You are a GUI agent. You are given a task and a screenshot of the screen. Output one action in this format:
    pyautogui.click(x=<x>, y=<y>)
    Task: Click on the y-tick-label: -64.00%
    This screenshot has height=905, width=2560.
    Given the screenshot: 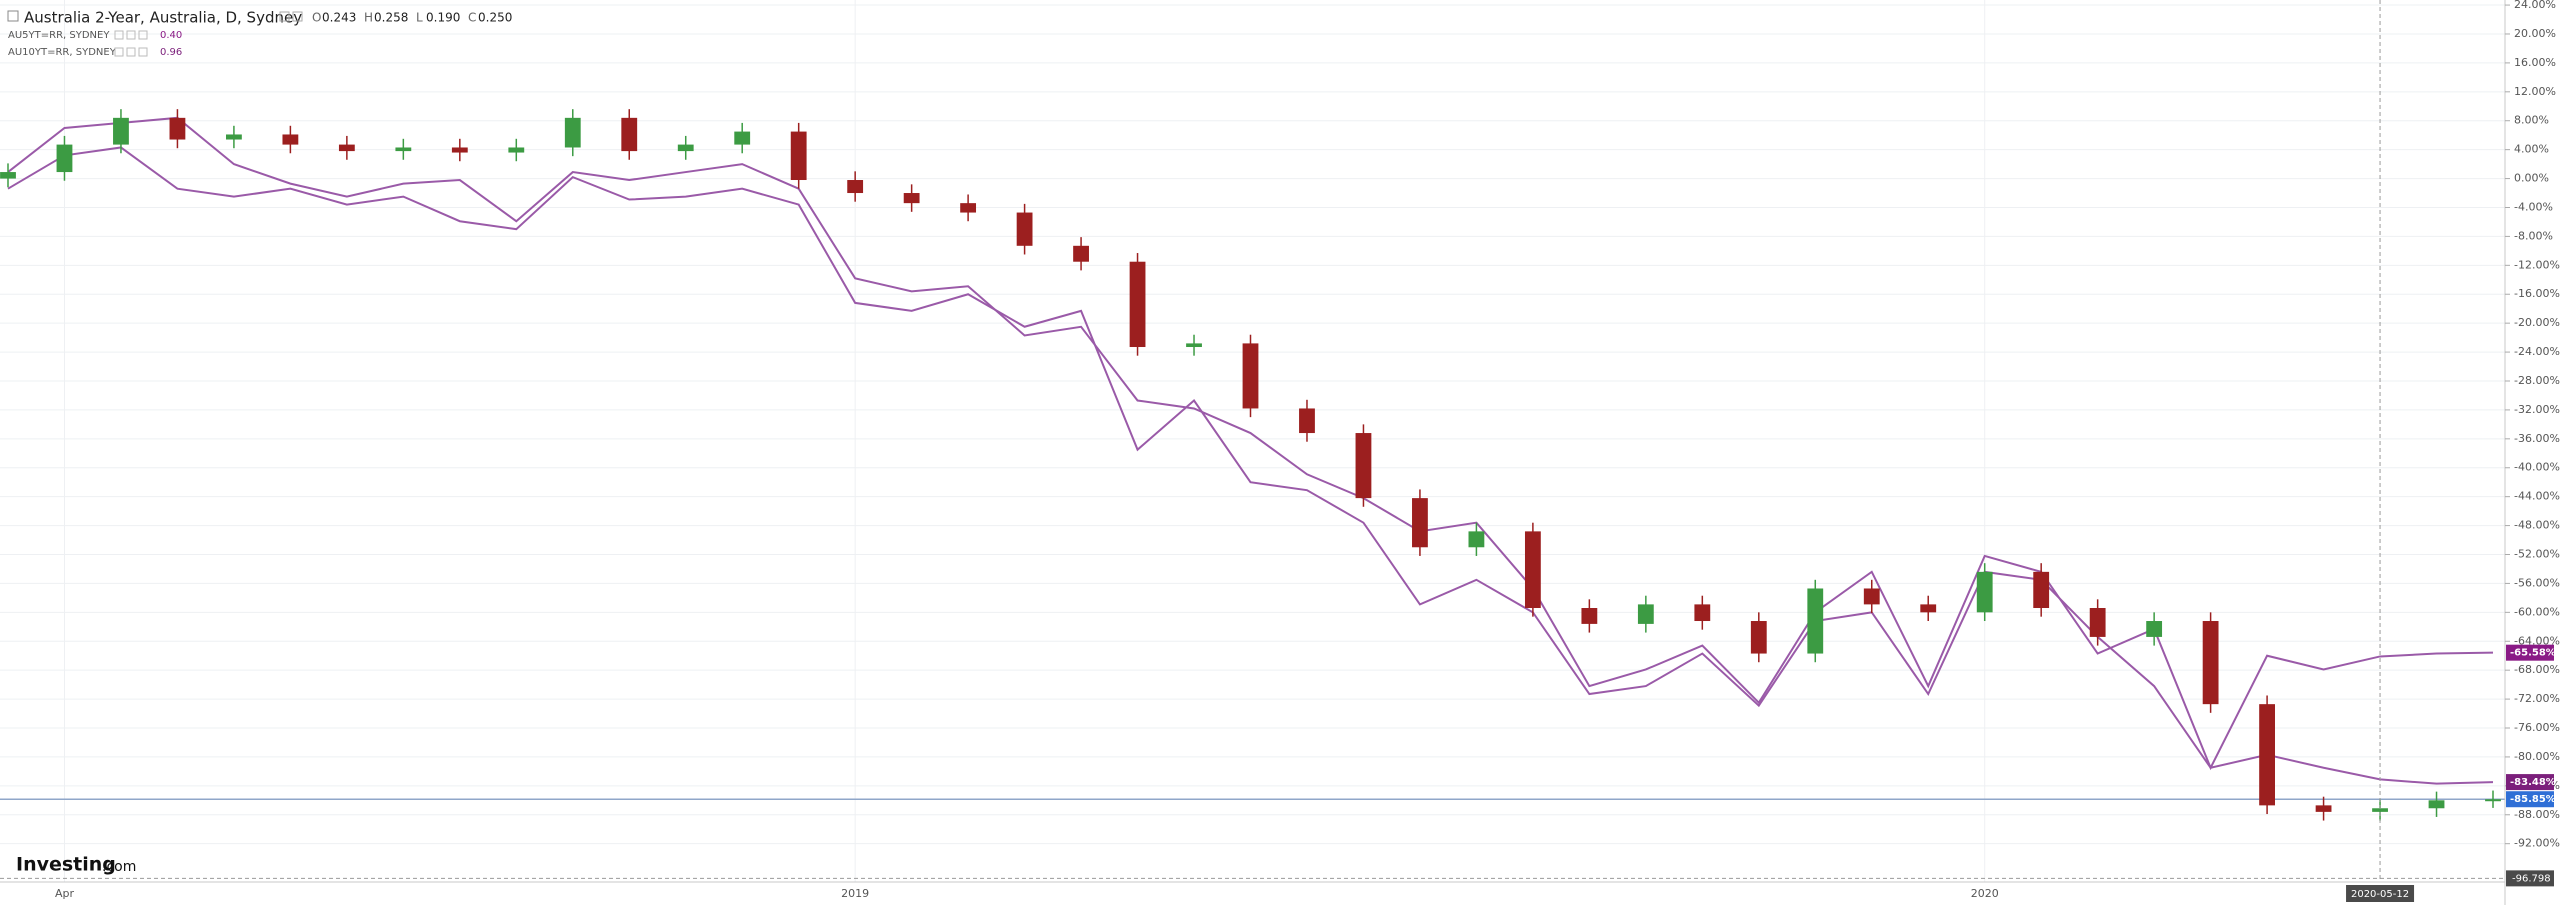 What is the action you would take?
    pyautogui.click(x=2537, y=640)
    